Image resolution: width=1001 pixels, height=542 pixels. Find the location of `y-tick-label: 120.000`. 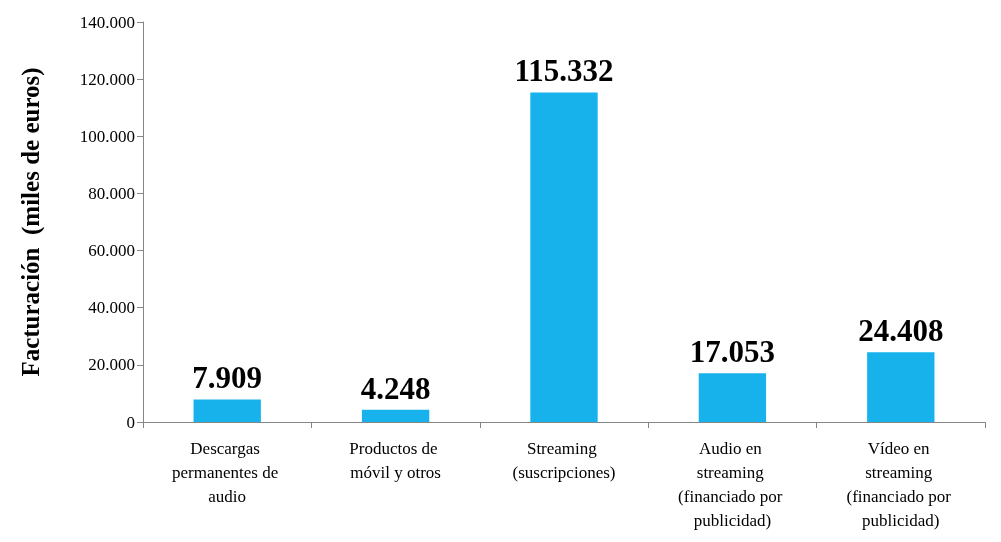

y-tick-label: 120.000 is located at coordinates (107, 79).